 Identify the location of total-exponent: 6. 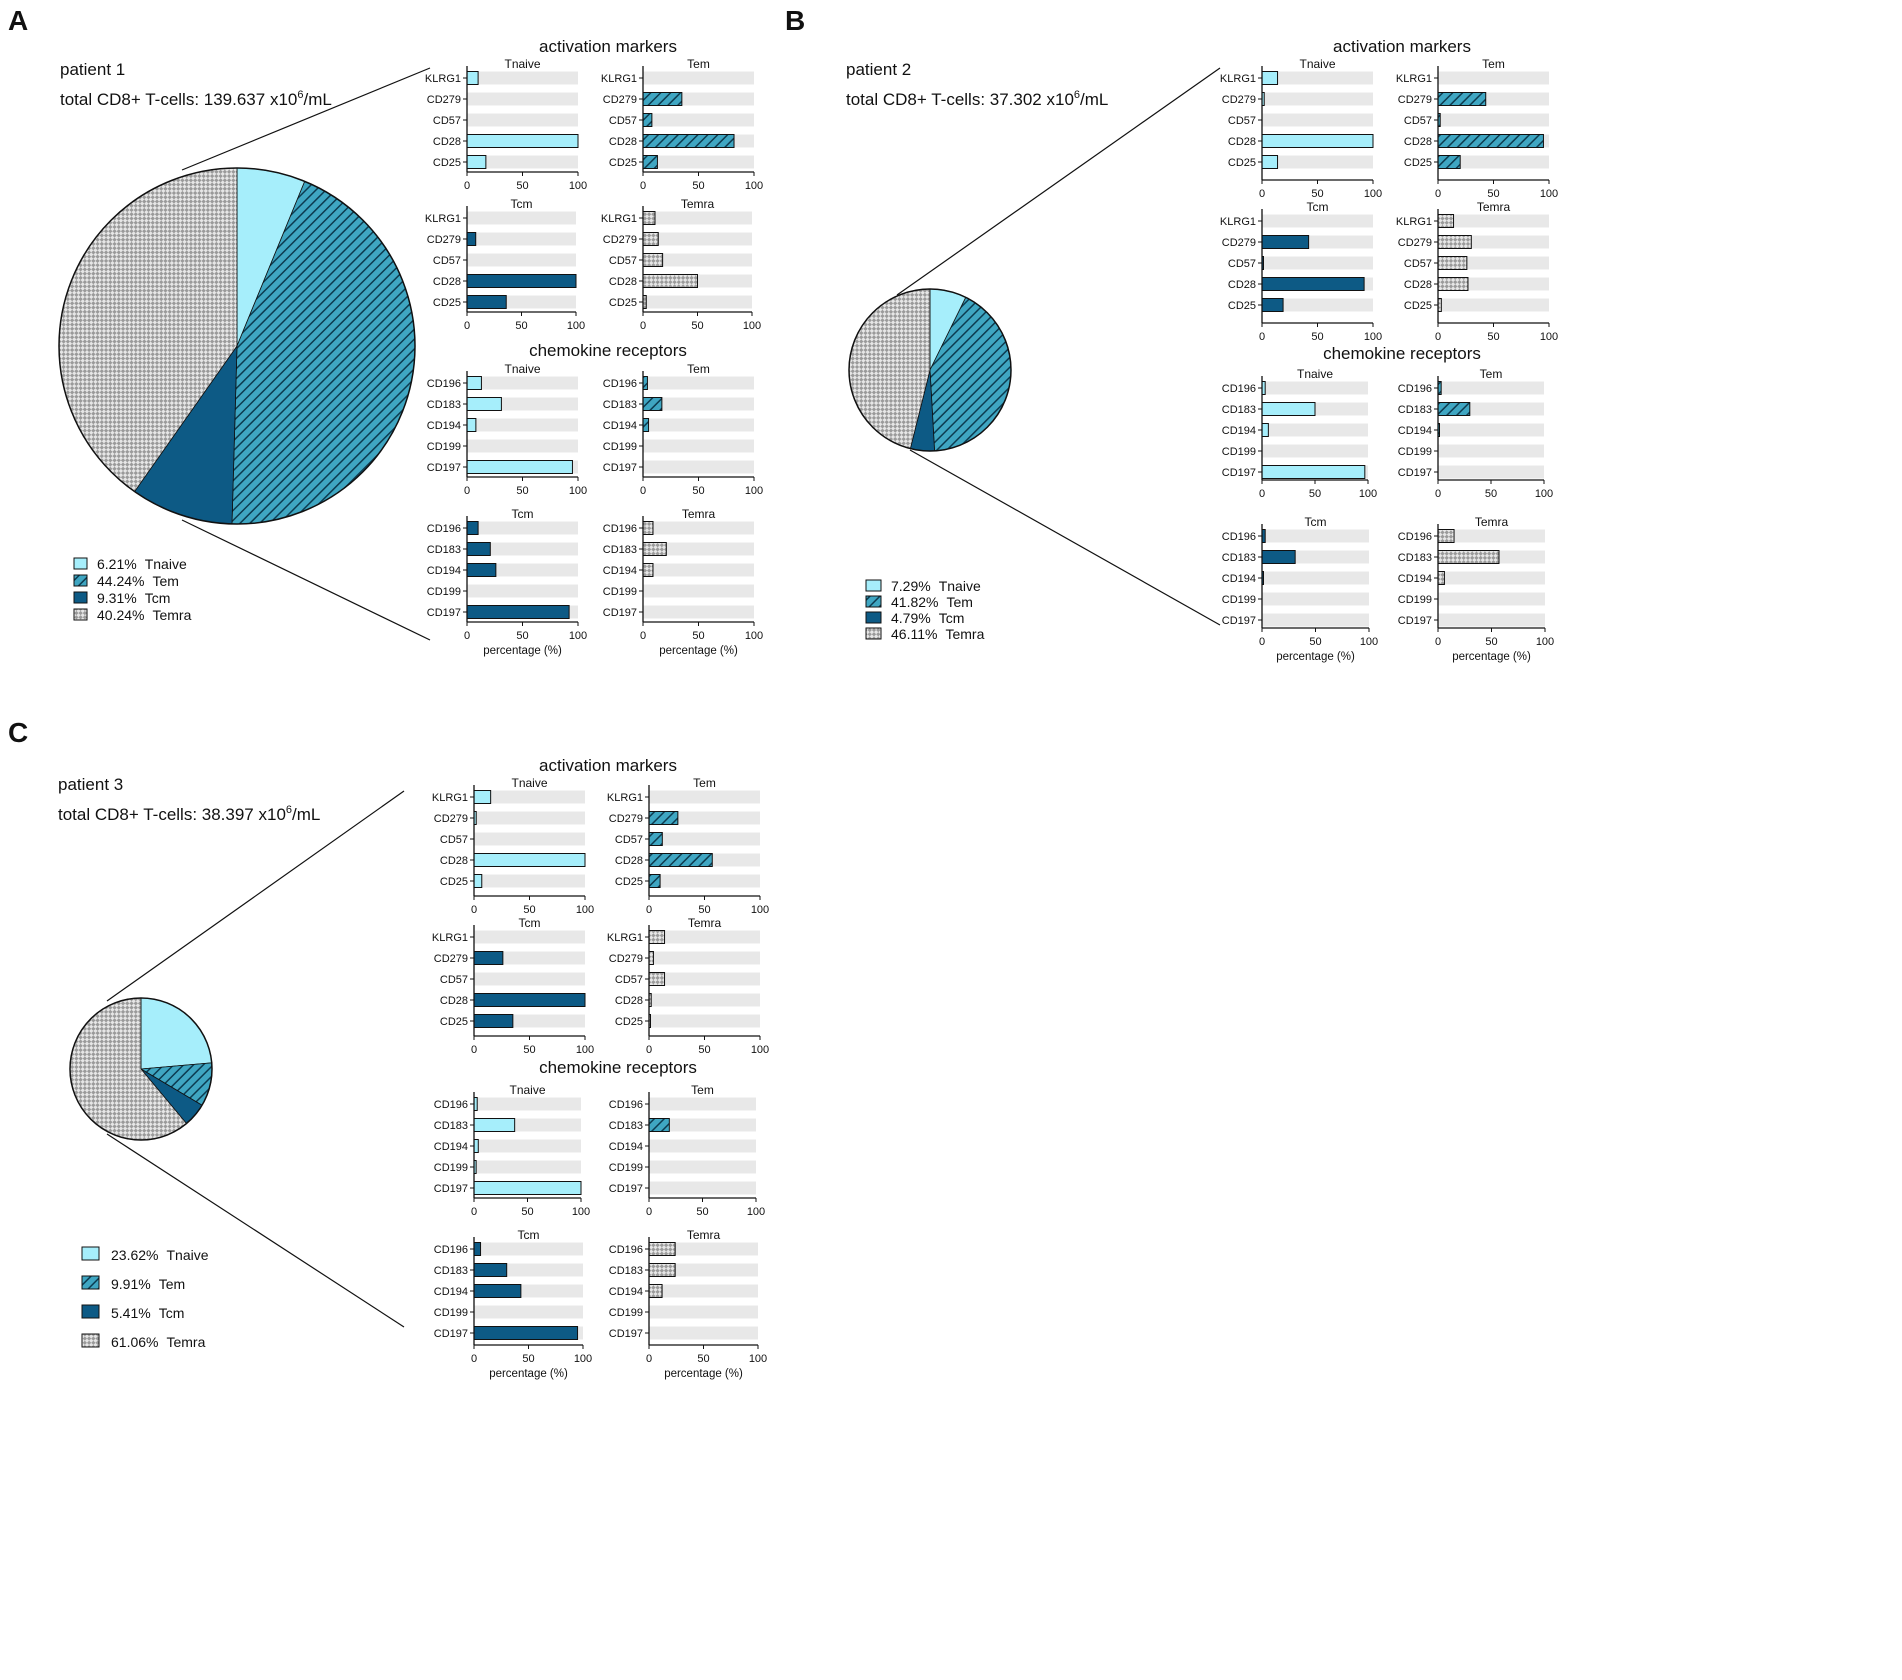
(1077, 95).